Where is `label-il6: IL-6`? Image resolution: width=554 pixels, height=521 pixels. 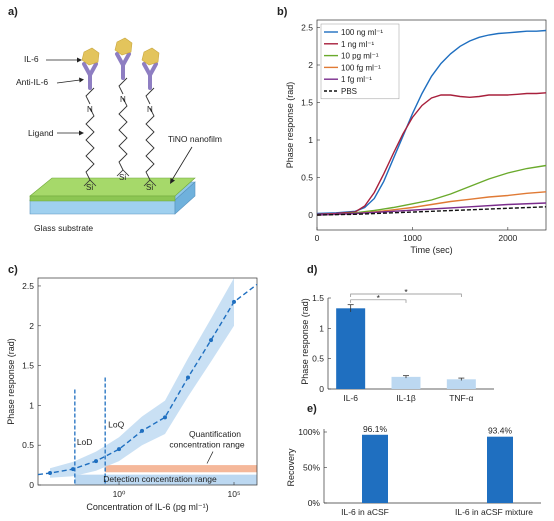
label-il6: IL-6 is located at coordinates (31, 59).